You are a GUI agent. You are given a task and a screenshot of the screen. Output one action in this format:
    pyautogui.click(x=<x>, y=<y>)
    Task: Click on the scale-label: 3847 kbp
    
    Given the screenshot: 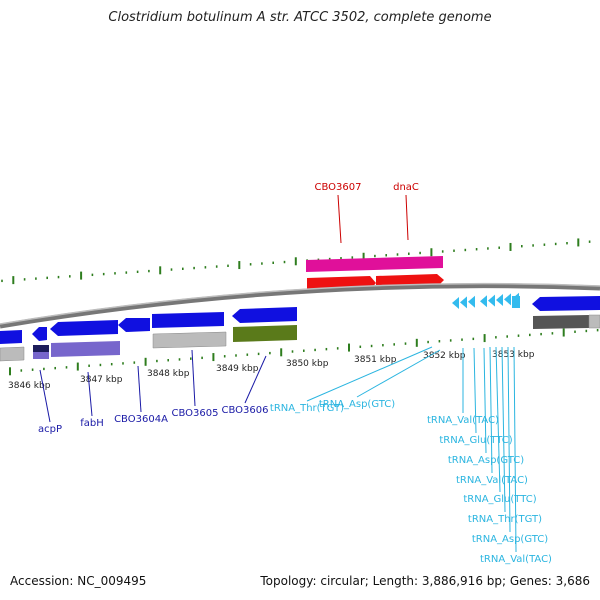 What is the action you would take?
    pyautogui.click(x=101, y=380)
    